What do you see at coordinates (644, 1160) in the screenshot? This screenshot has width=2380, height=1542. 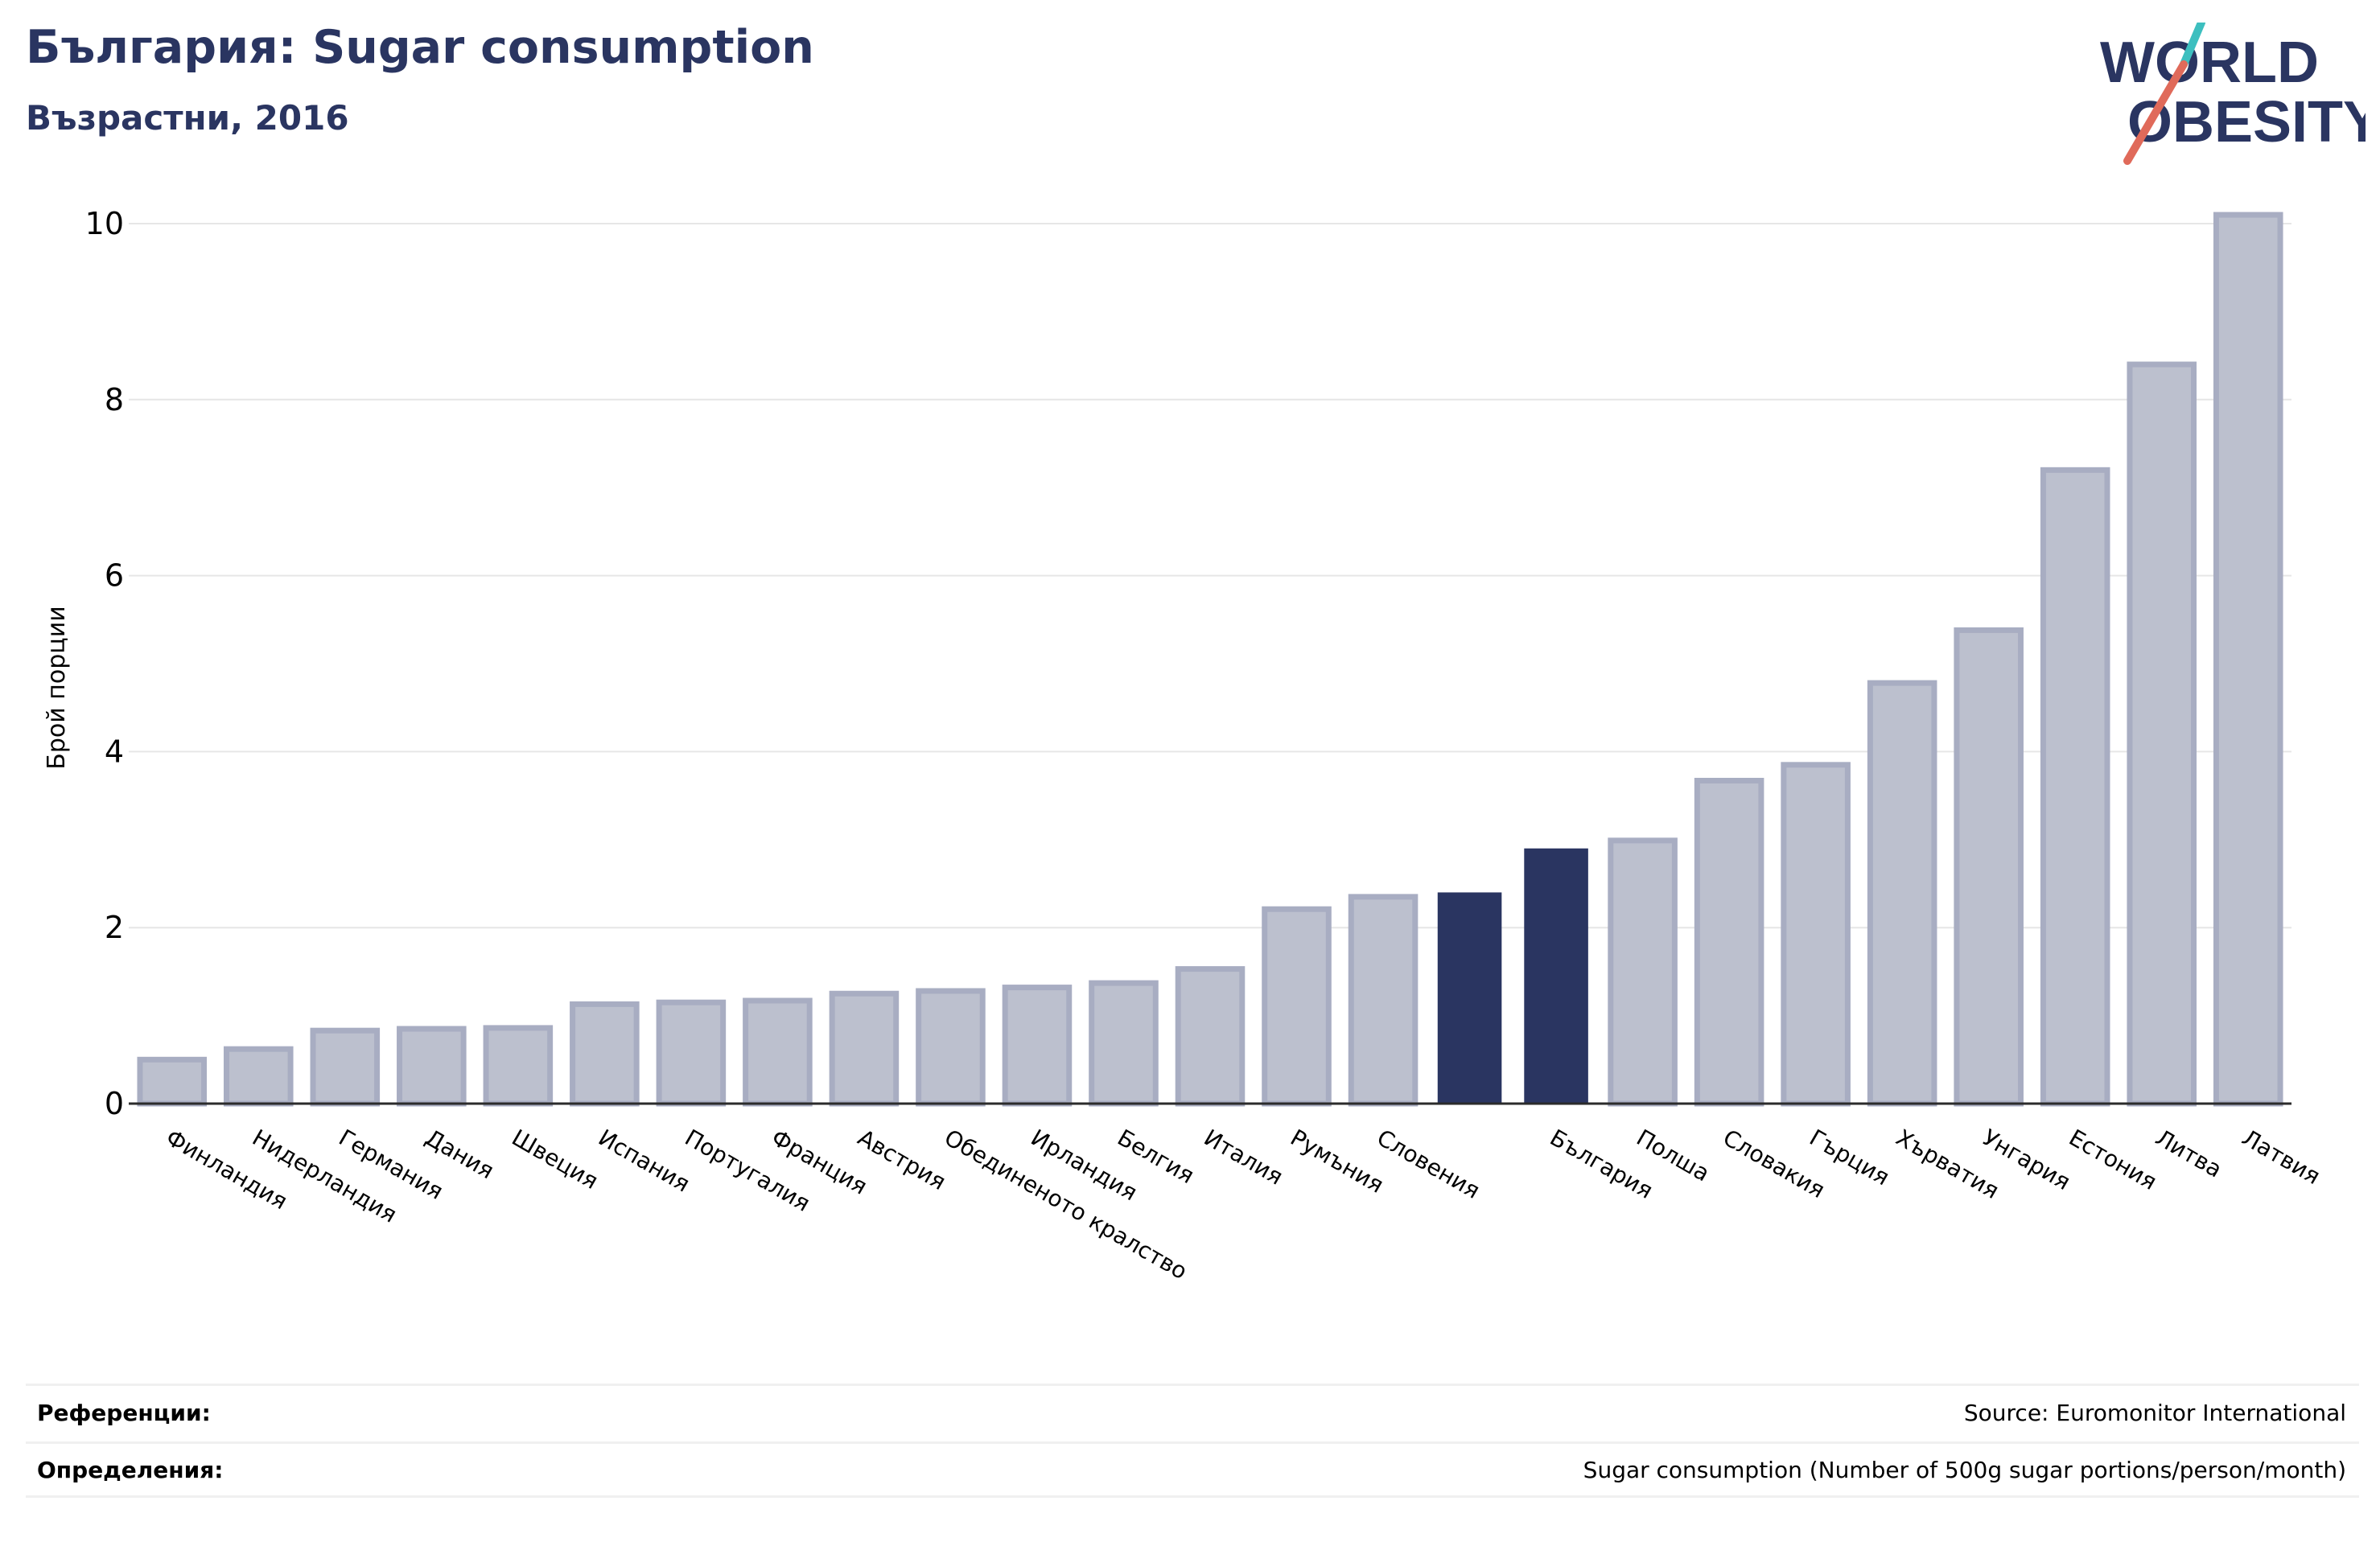 I see `x-tick-label: Испания` at bounding box center [644, 1160].